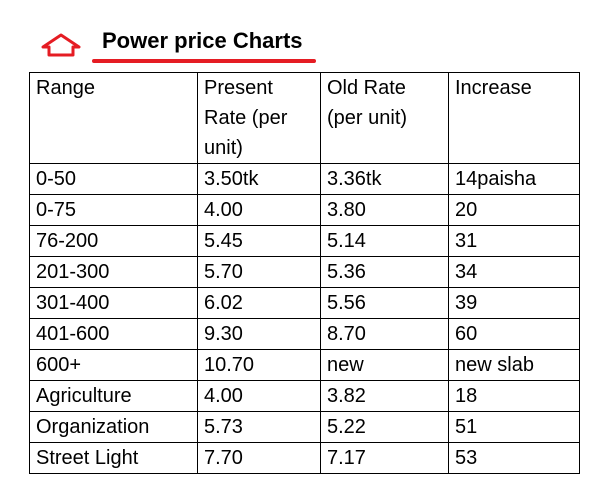 Image resolution: width=601 pixels, height=497 pixels. What do you see at coordinates (113, 210) in the screenshot?
I see `cell-range: 0-75` at bounding box center [113, 210].